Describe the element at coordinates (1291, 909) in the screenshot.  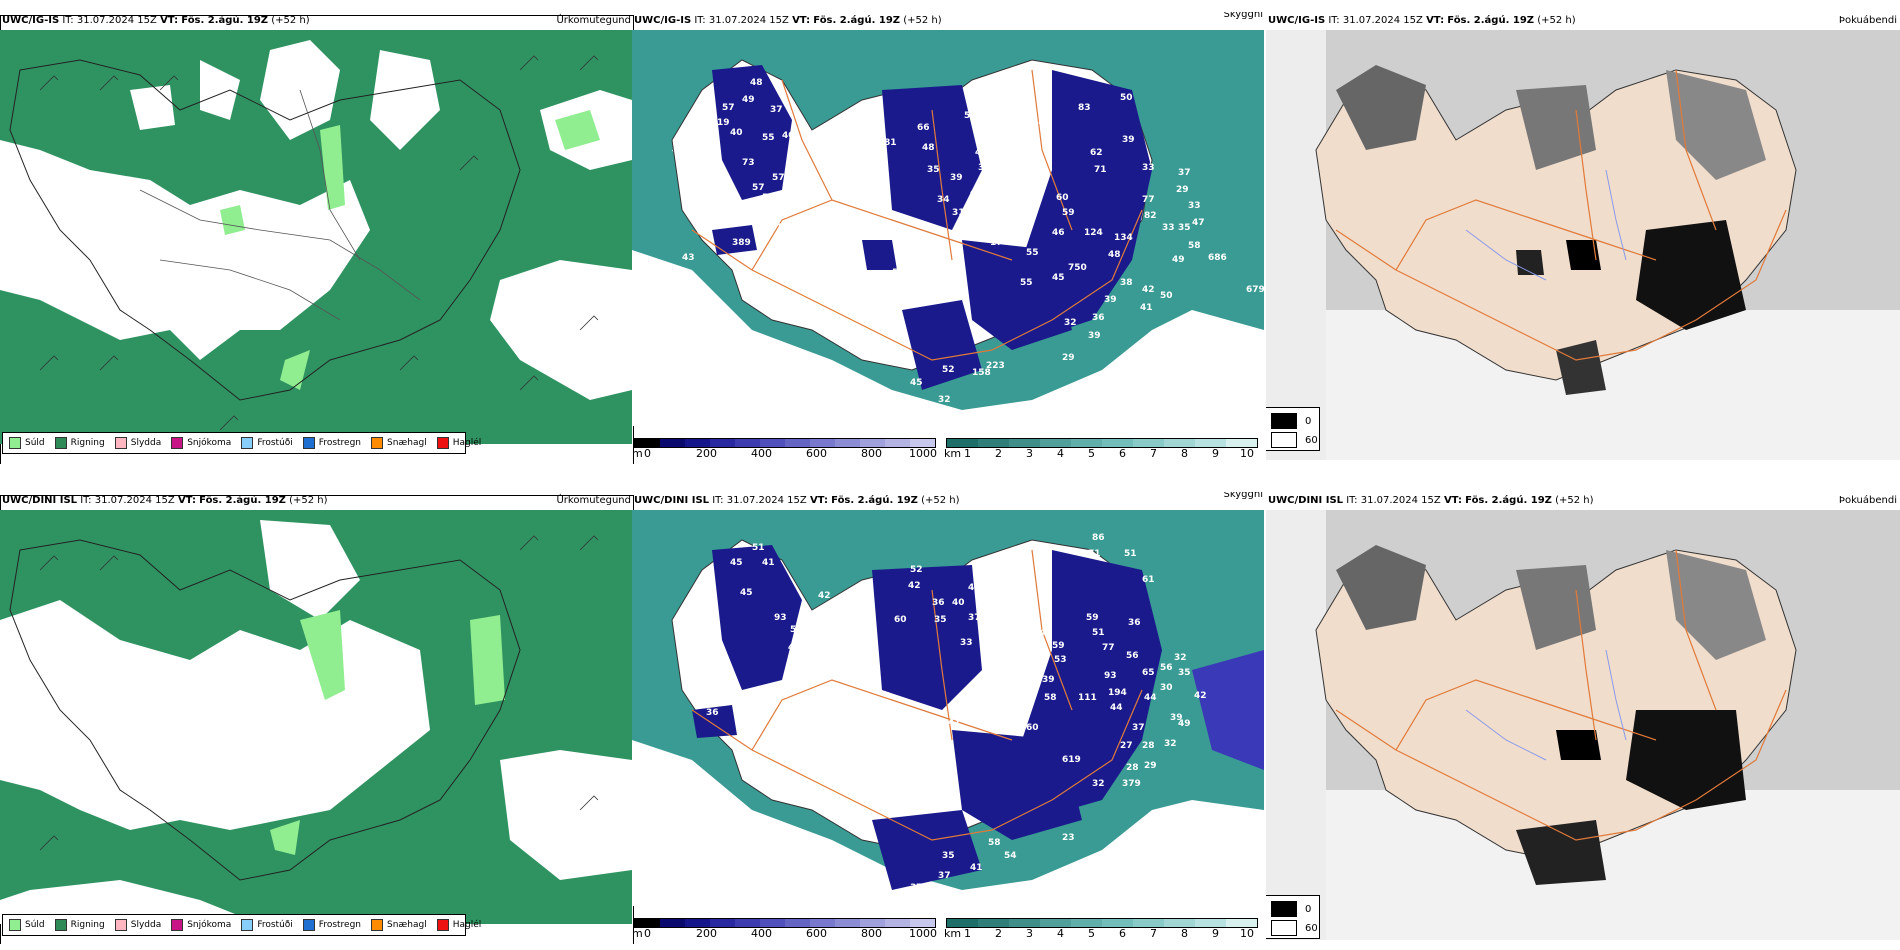
I see `fog-legend-row: 0` at that location.